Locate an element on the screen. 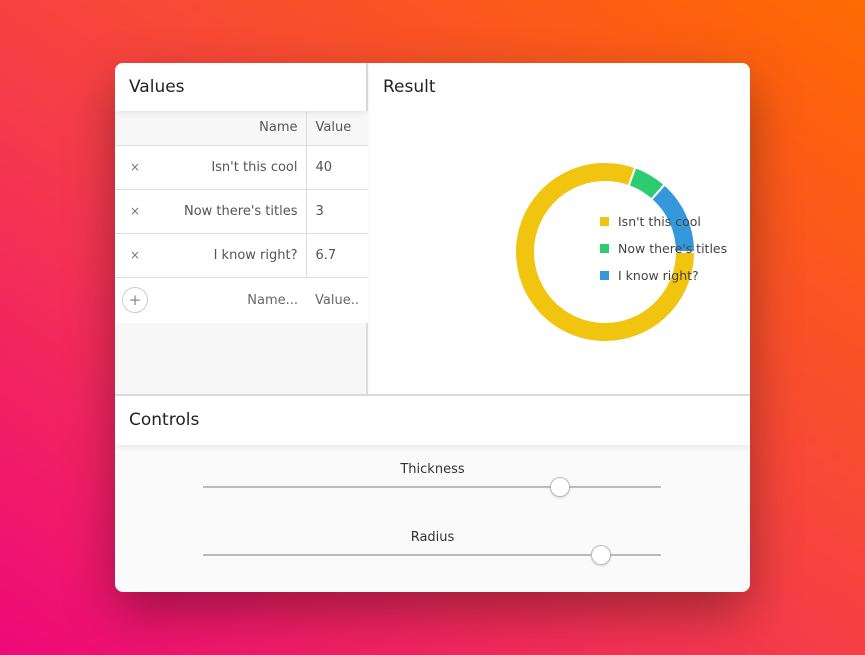  thickness-label: Thickness is located at coordinates (432, 469).